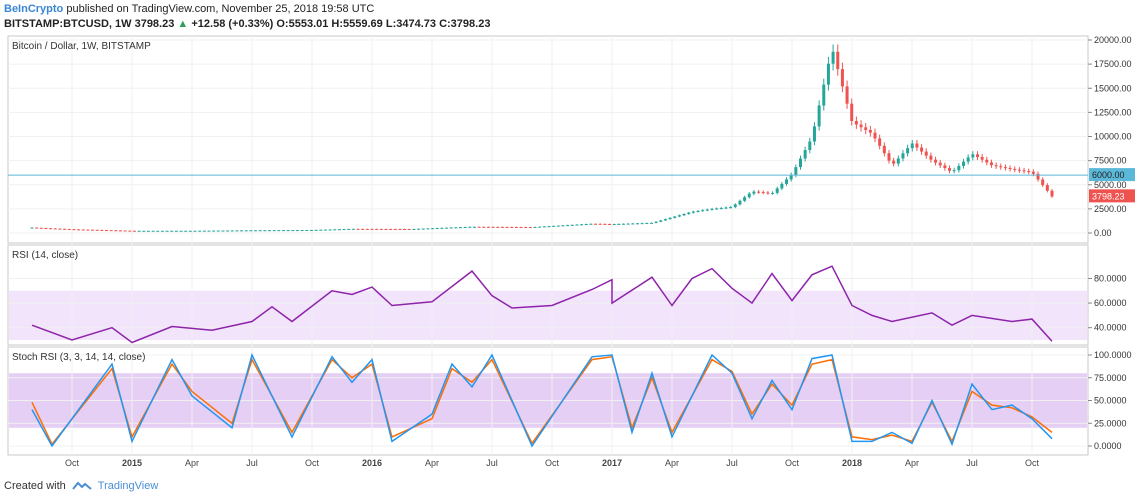  What do you see at coordinates (1110, 401) in the screenshot?
I see `y-tick-label: 50.0000` at bounding box center [1110, 401].